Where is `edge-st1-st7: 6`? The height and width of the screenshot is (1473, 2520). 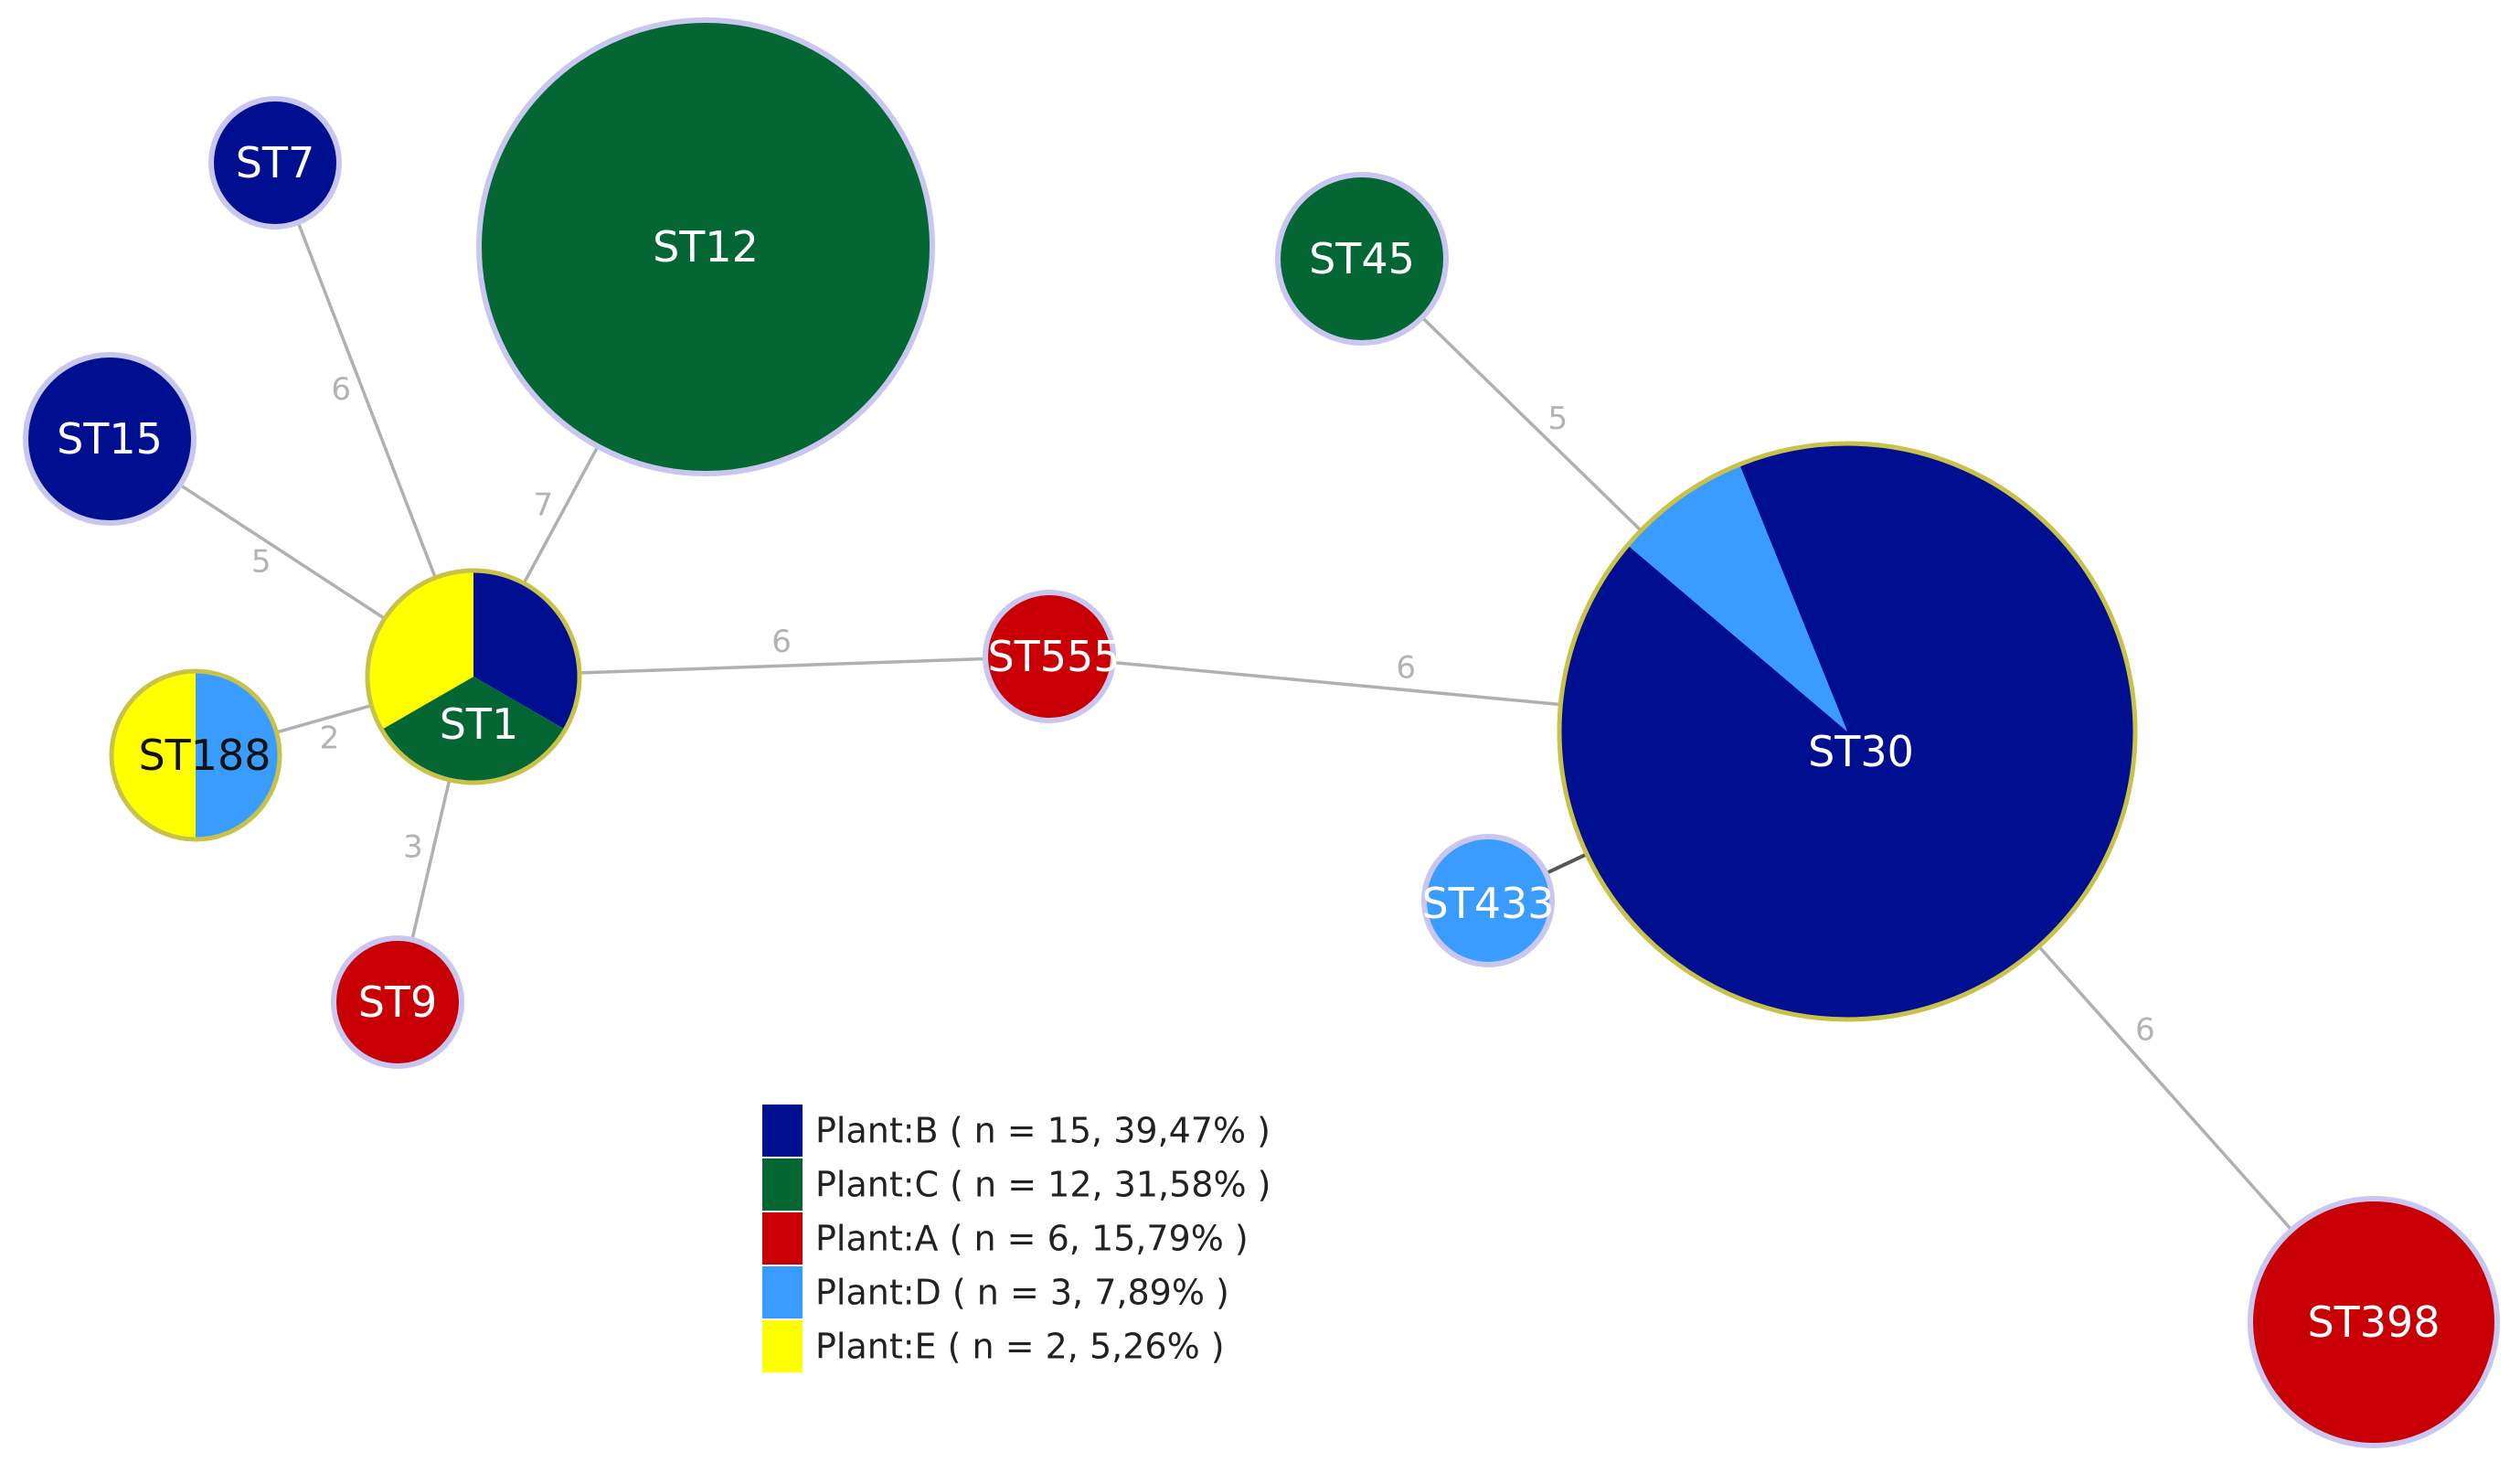 edge-st1-st7: 6 is located at coordinates (367, 400).